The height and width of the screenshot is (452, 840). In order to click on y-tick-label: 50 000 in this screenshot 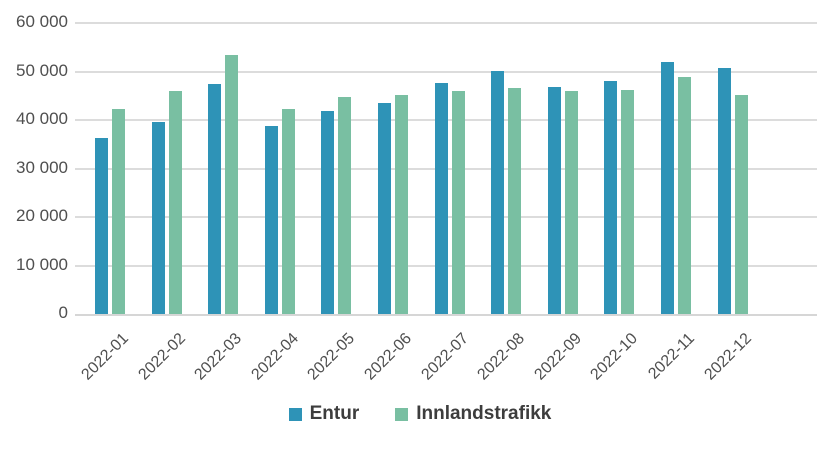, I will do `click(42, 70)`.